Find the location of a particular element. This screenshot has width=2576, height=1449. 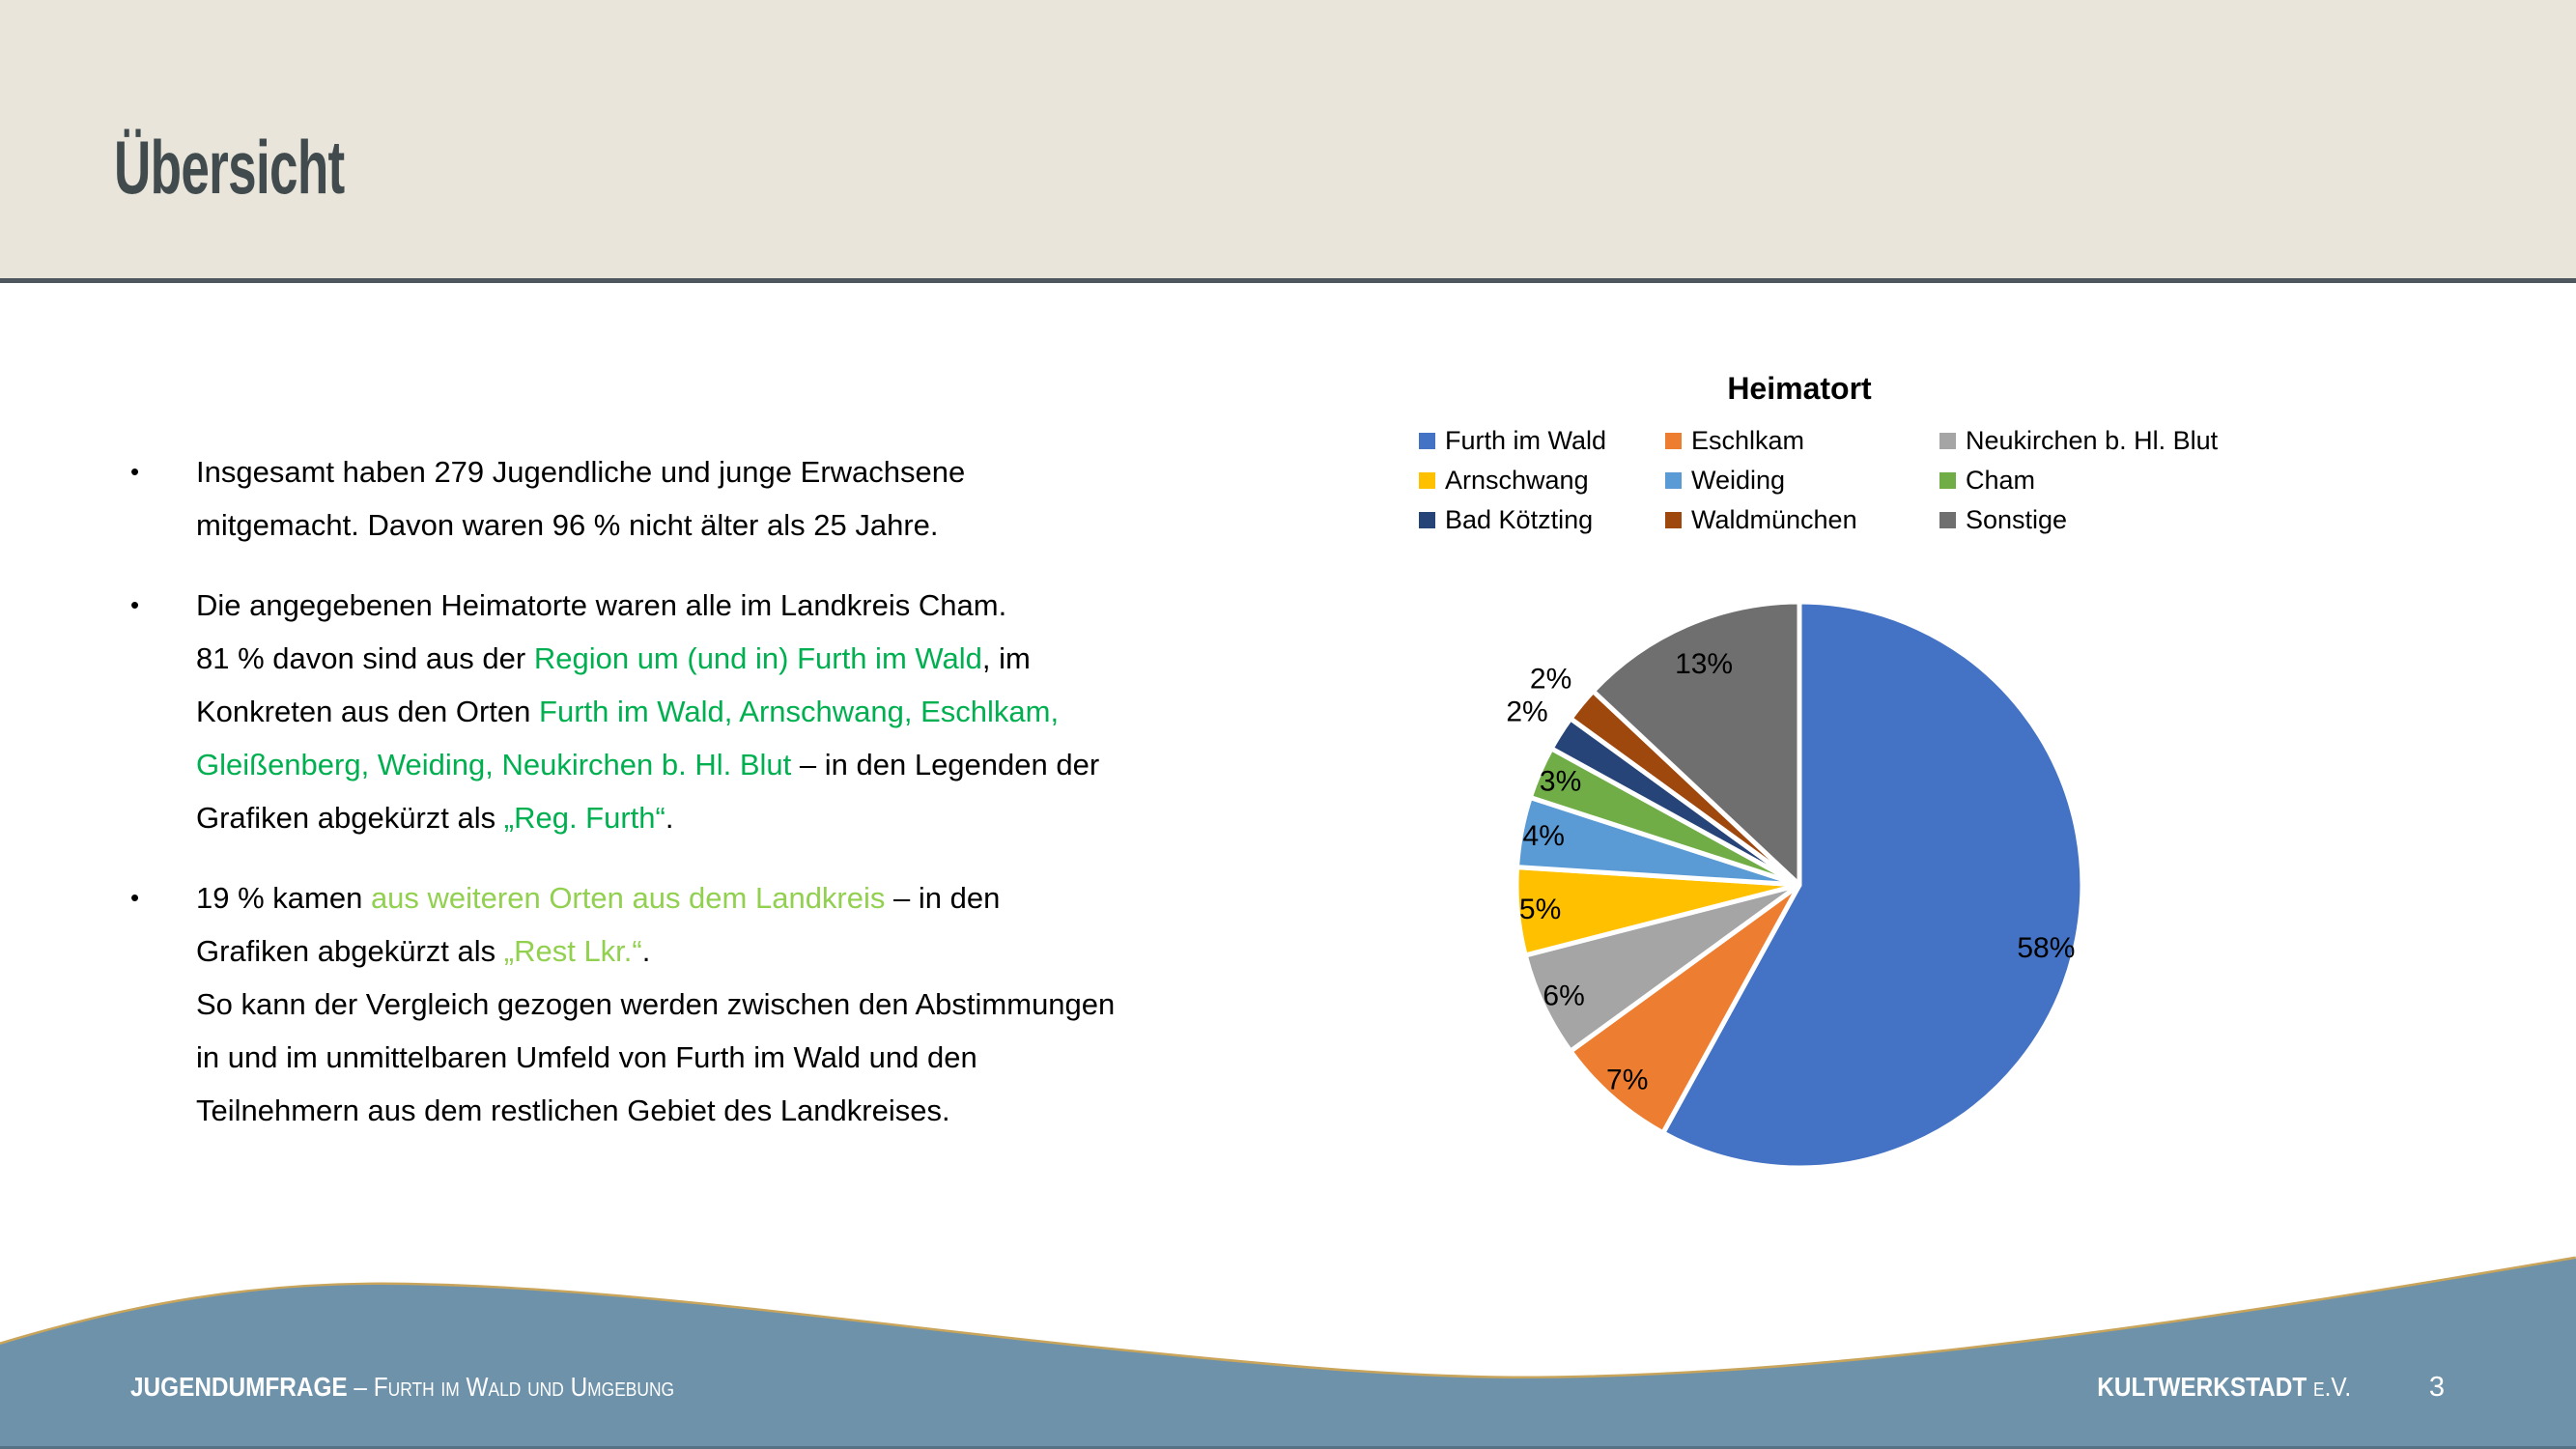

text-segment: – in den is located at coordinates (943, 898).